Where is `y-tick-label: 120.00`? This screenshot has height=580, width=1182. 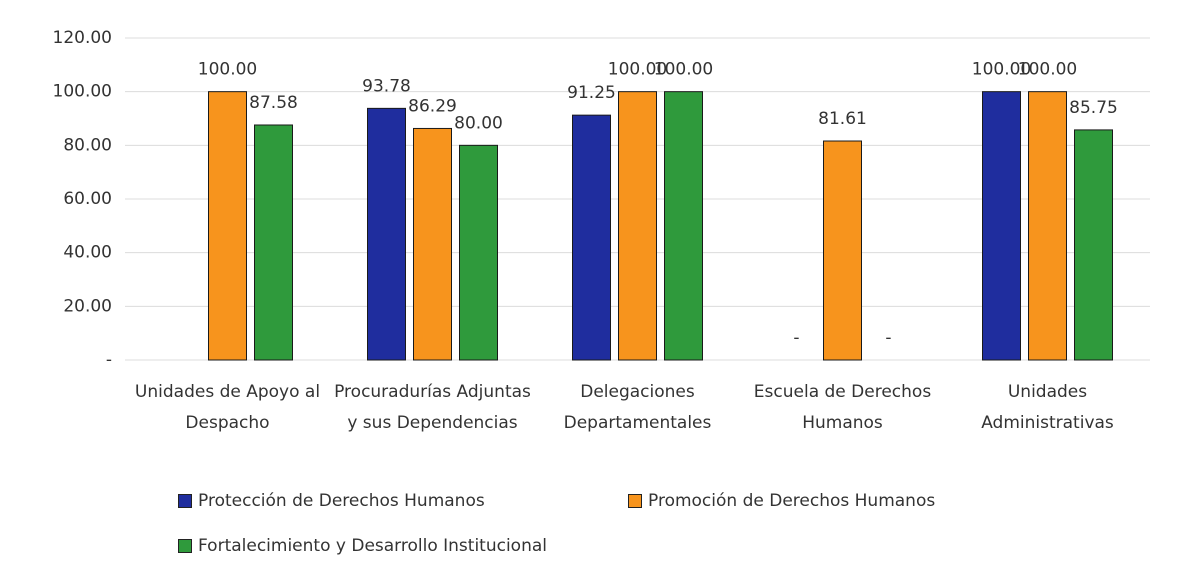 y-tick-label: 120.00 is located at coordinates (82, 38).